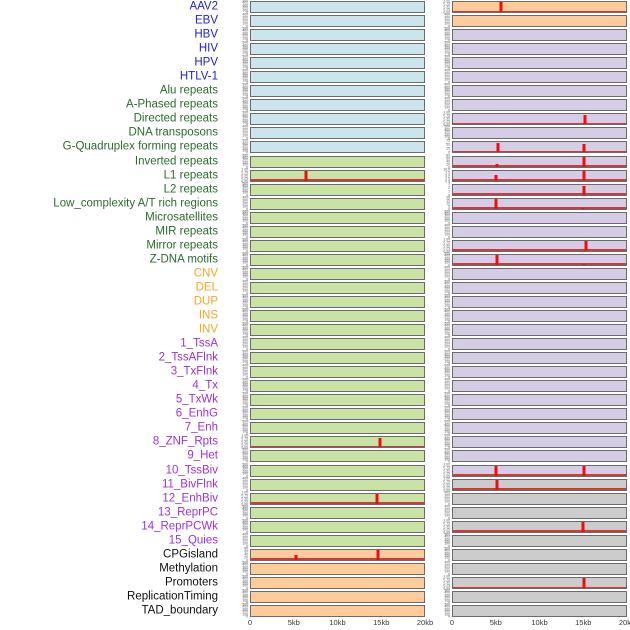 Image resolution: width=630 pixels, height=630 pixels. Describe the element at coordinates (446, 486) in the screenshot. I see `y-tick-label: 0.25` at that location.